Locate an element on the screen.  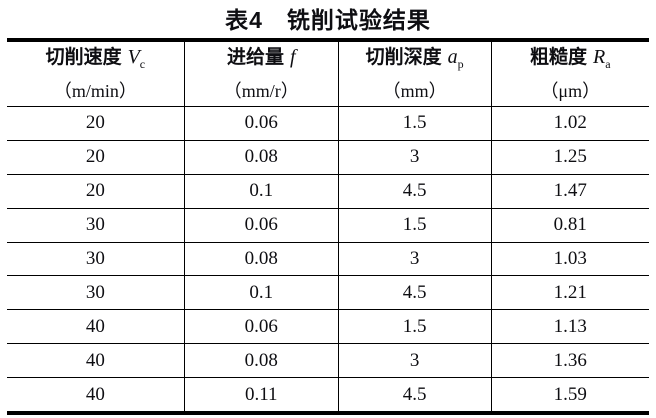
table-row: 40 0.11 4.5 1.59 is located at coordinates (328, 395).